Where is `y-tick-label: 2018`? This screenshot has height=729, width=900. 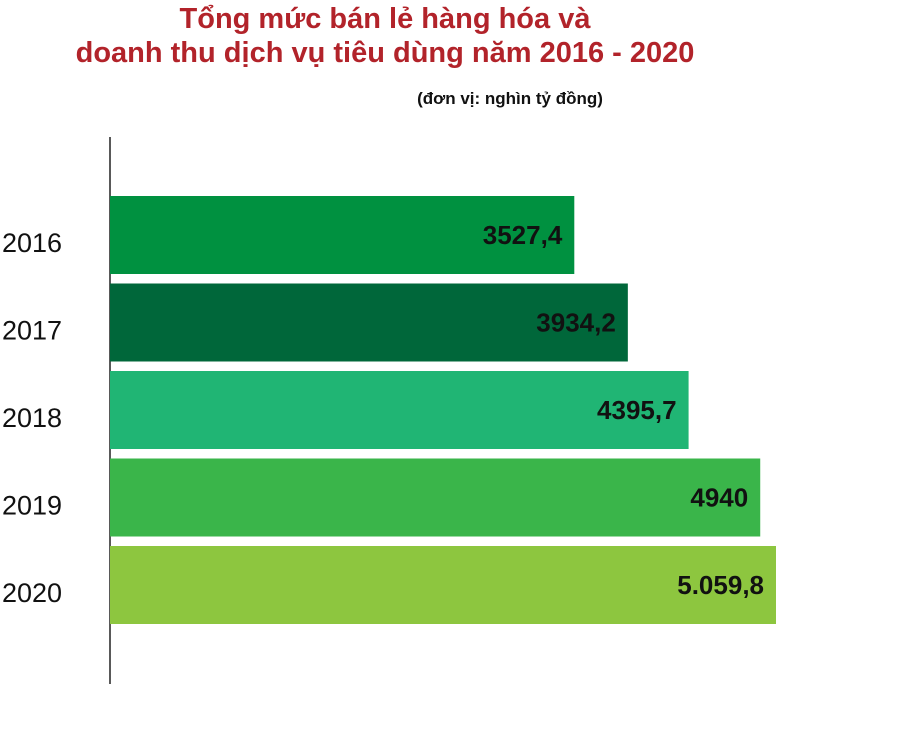
y-tick-label: 2018 is located at coordinates (32, 418).